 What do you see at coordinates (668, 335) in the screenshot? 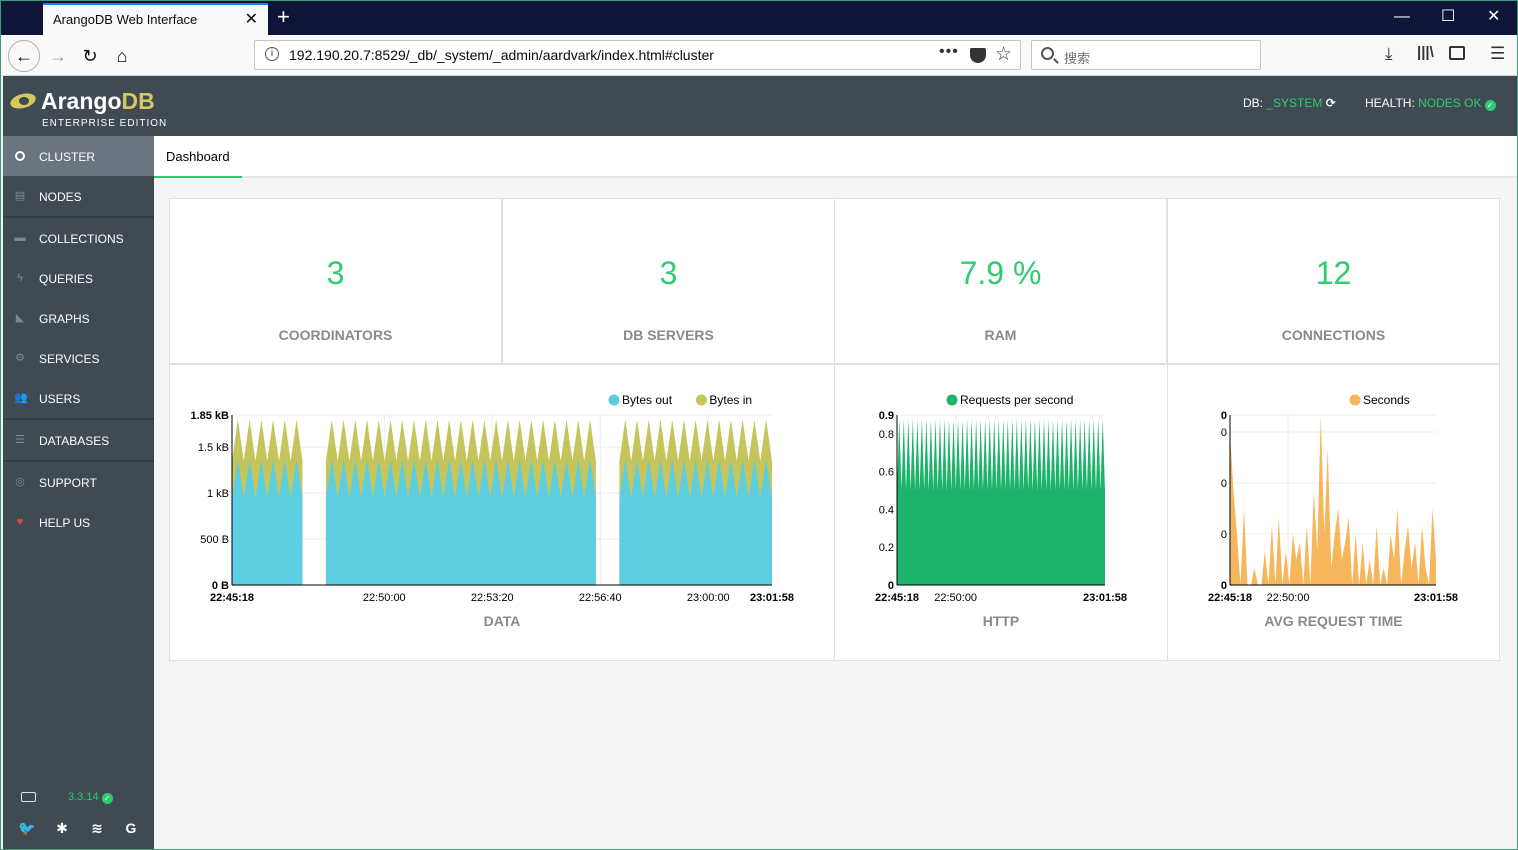
I see `stat-caption: DB SERVERS` at bounding box center [668, 335].